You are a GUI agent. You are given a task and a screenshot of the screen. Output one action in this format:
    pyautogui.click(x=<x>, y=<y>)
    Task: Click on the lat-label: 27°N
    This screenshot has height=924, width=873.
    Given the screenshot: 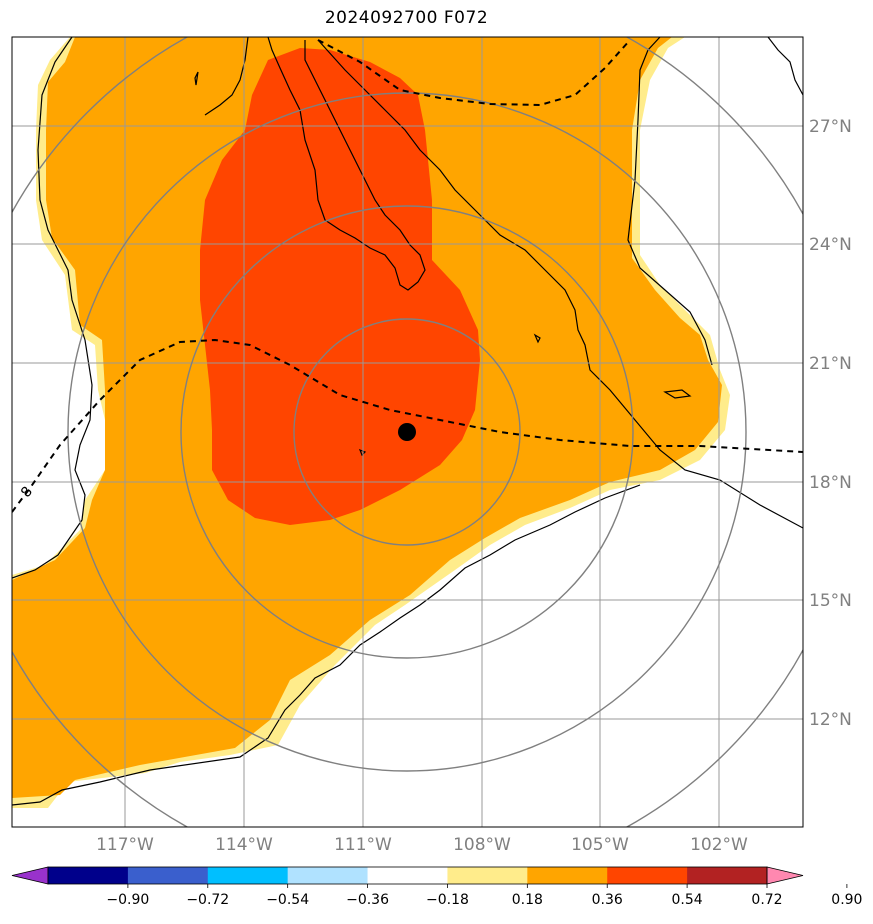 What is the action you would take?
    pyautogui.click(x=830, y=127)
    